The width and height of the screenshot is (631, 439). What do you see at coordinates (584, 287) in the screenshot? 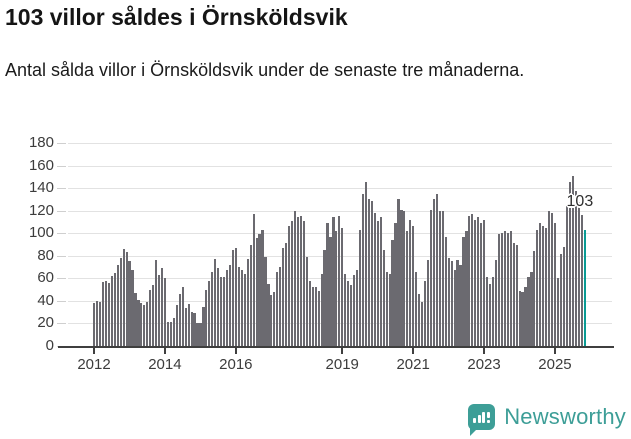
I see `highlighted-bar` at bounding box center [584, 287].